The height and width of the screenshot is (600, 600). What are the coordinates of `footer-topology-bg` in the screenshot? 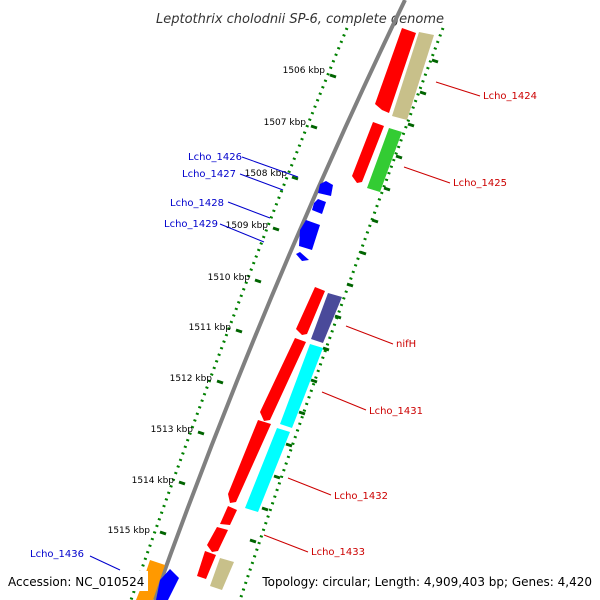 It's located at (426, 581).